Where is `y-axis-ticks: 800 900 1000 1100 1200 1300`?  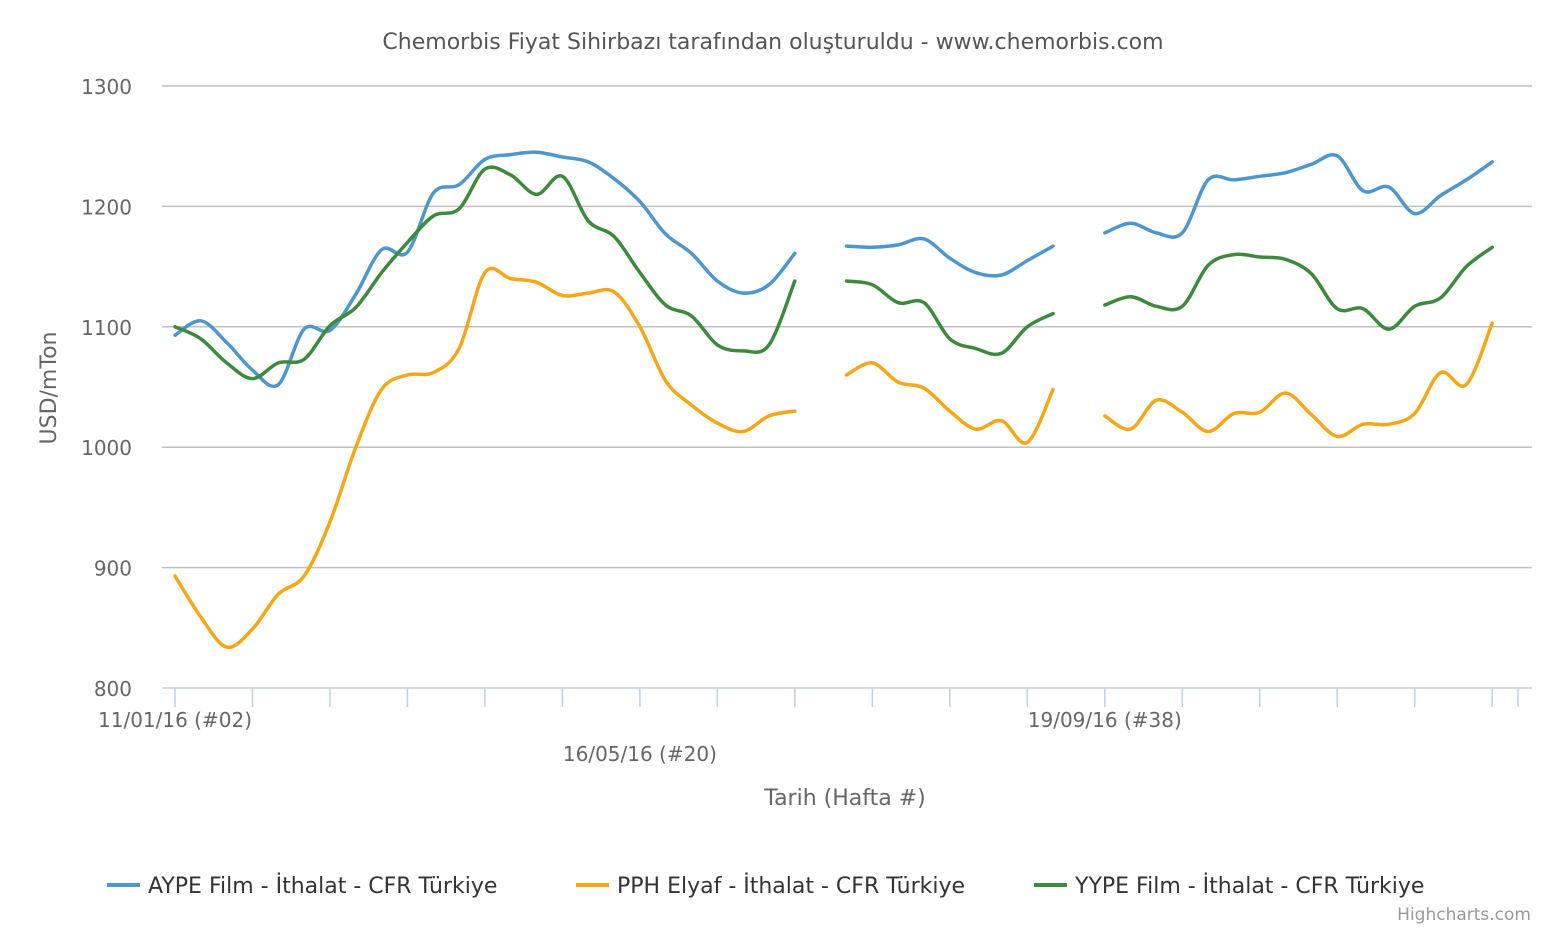 y-axis-ticks: 800 900 1000 1100 1200 1300 is located at coordinates (106, 388).